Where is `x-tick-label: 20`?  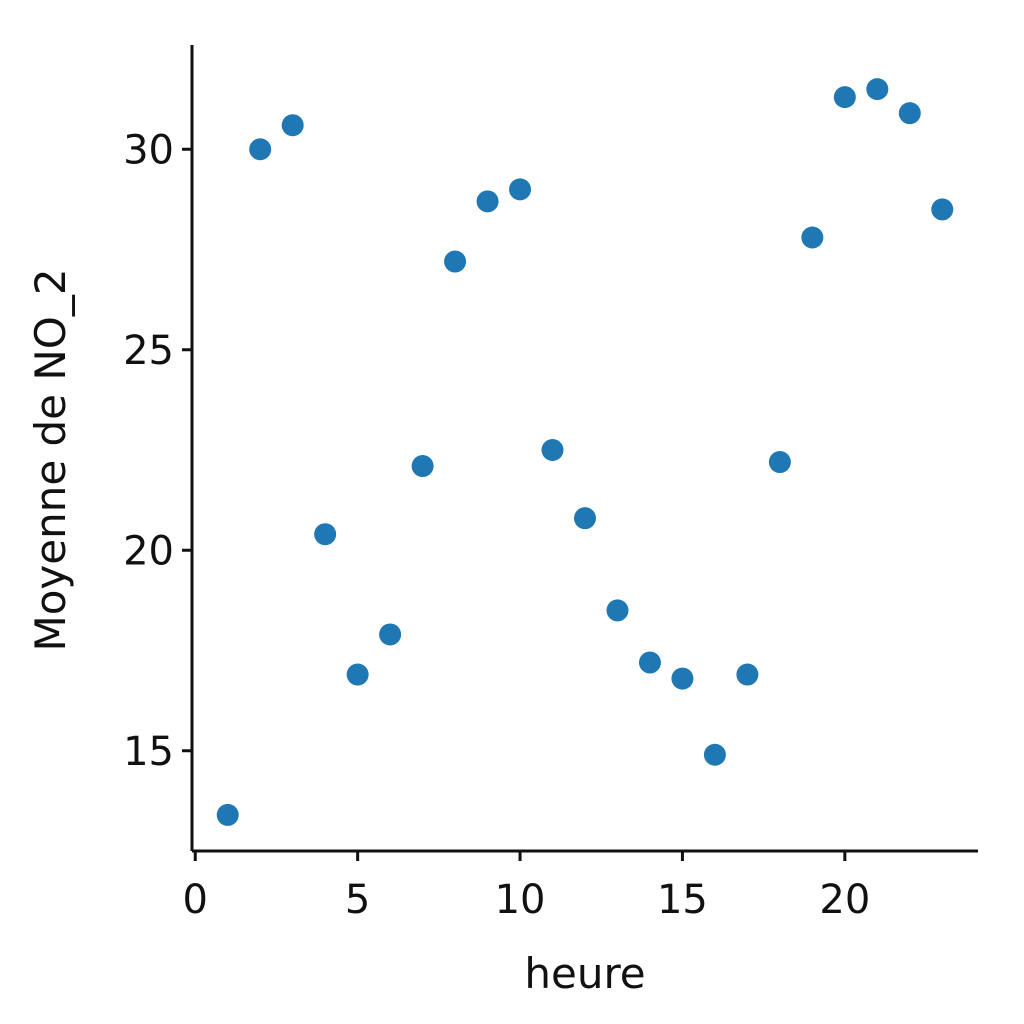 x-tick-label: 20 is located at coordinates (844, 900).